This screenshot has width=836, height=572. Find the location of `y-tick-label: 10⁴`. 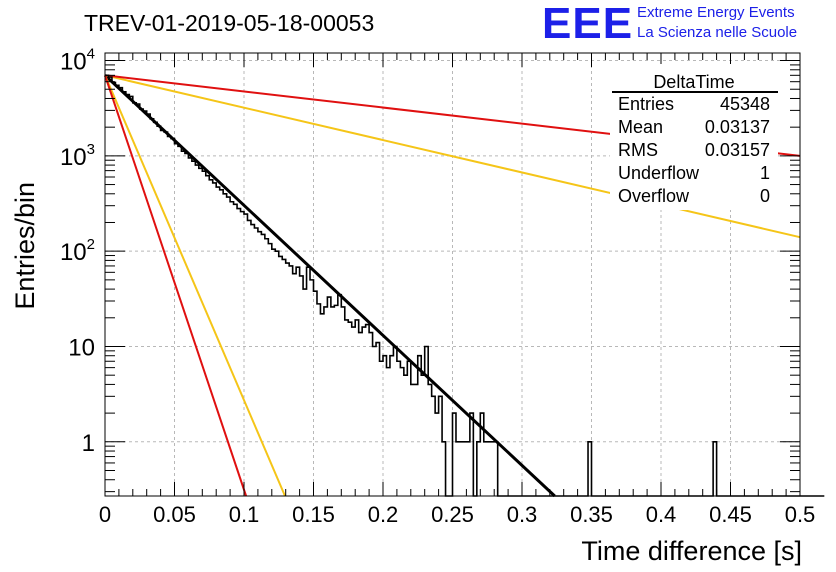

y-tick-label: 10⁴ is located at coordinates (77, 61).